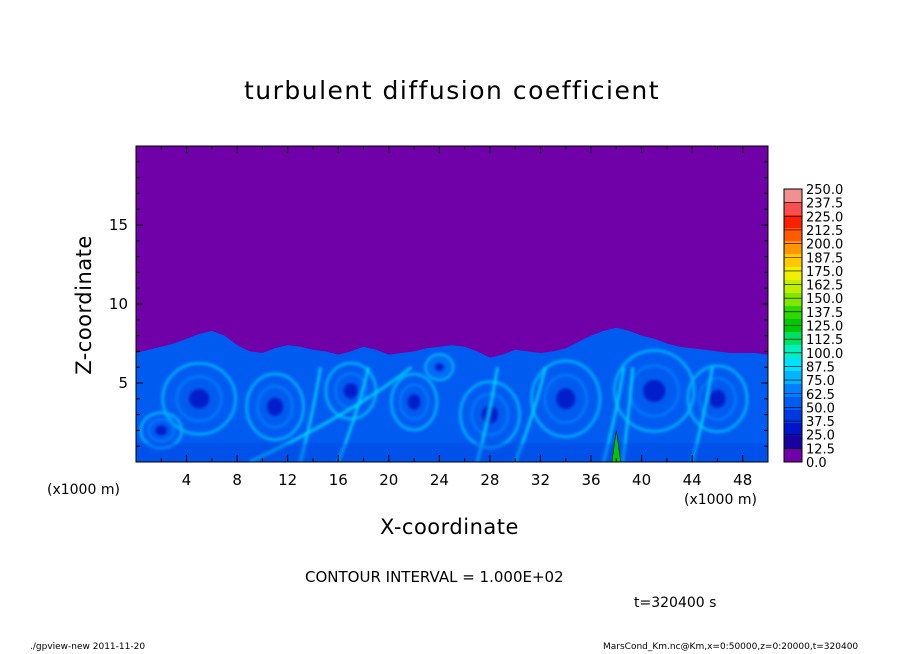  What do you see at coordinates (742, 480) in the screenshot?
I see `x-tick-label: 48` at bounding box center [742, 480].